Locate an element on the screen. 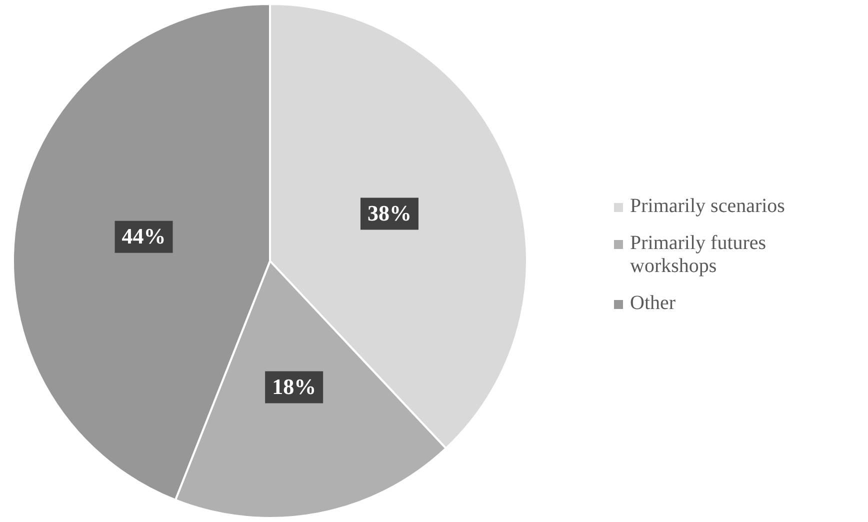 This screenshot has width=868, height=522. data-label: 18% is located at coordinates (294, 386).